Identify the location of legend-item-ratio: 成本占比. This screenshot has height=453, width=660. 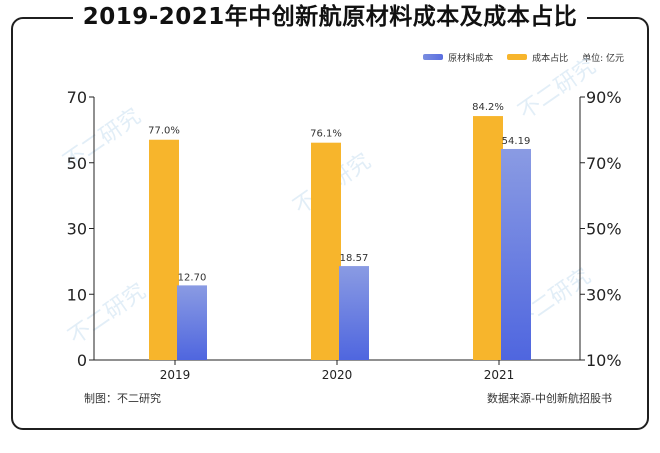
(537, 57).